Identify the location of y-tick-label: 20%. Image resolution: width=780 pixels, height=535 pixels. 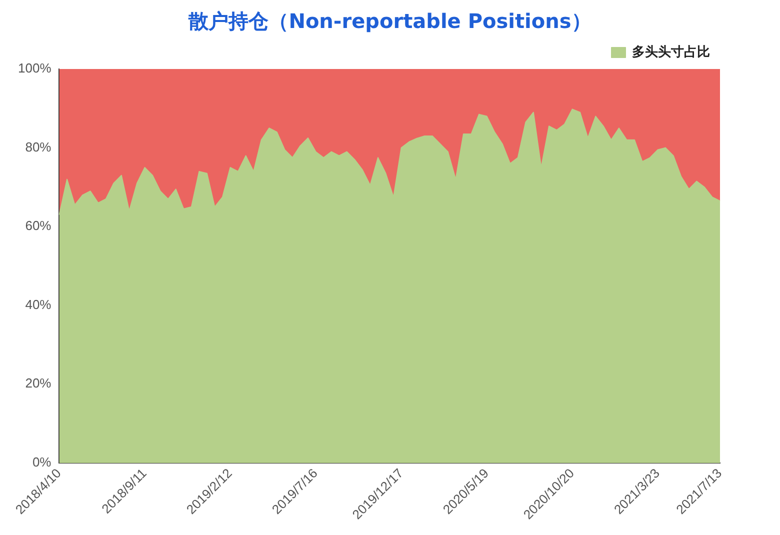
(38, 383).